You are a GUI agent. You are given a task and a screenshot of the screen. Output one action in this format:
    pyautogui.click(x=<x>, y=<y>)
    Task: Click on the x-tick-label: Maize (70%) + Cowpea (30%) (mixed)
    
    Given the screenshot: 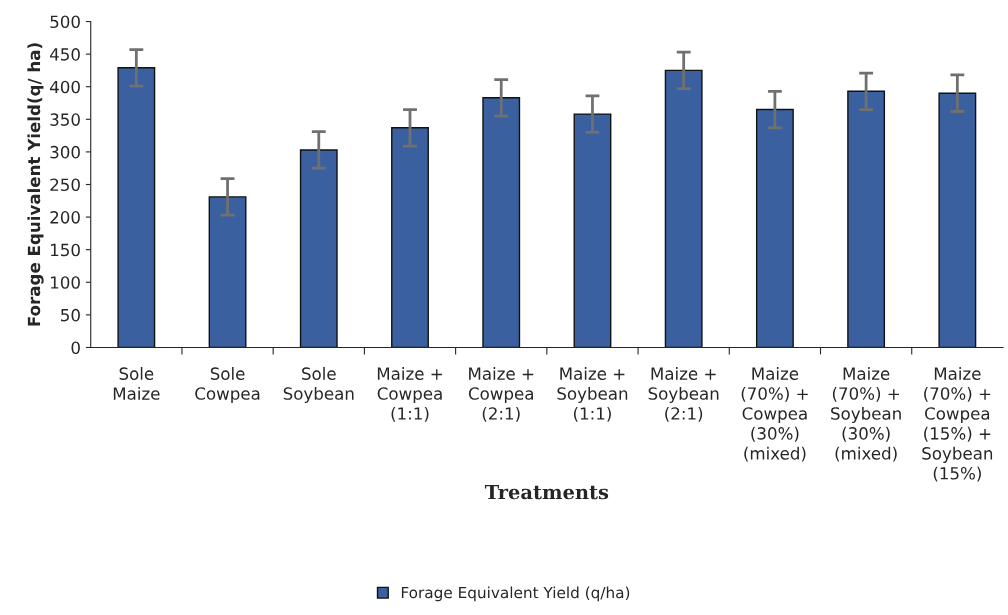 What is the action you would take?
    pyautogui.click(x=774, y=414)
    